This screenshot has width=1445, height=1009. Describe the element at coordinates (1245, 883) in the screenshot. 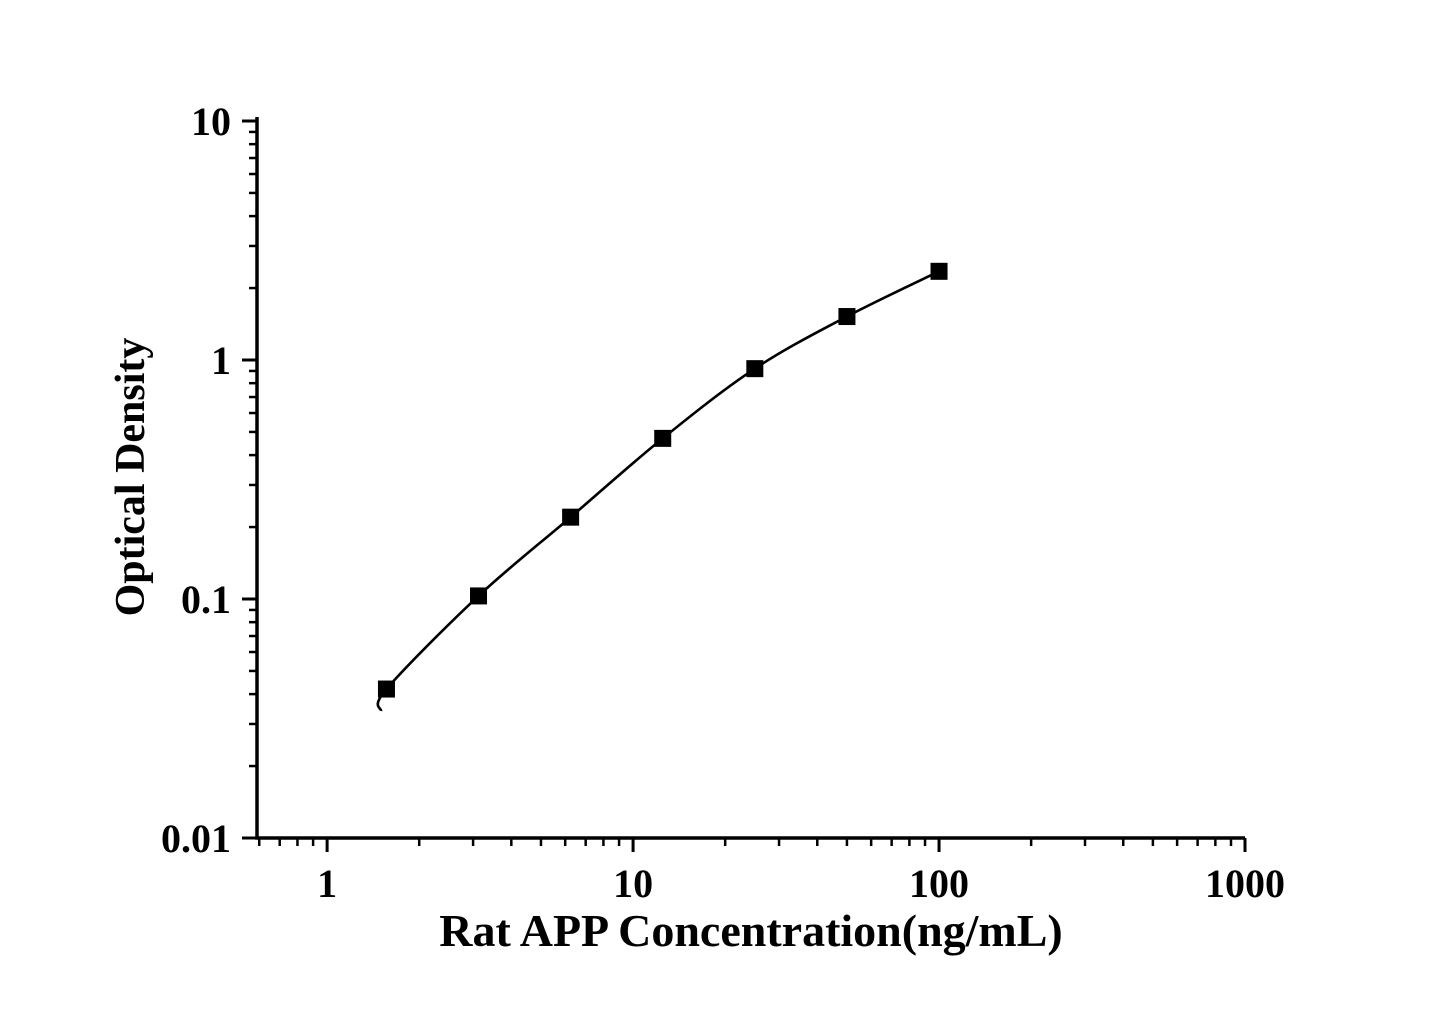

I see `x-tick-label: 1000` at that location.